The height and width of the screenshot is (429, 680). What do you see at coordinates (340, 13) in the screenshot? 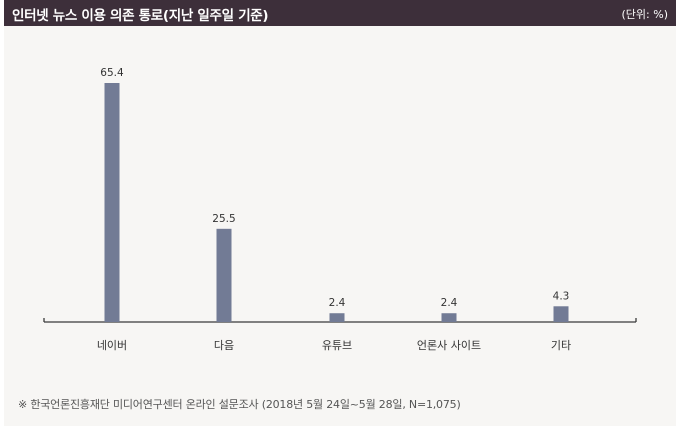
I see `chart-header: 인터넷 뉴스 이용 의존 통로(지난 일주일 기준) (단위: %)` at bounding box center [340, 13].